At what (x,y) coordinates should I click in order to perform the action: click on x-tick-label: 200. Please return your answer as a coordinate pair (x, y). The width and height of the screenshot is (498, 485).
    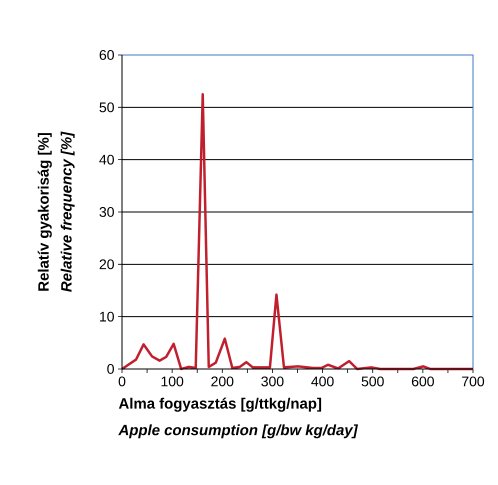
    Looking at the image, I should click on (222, 381).